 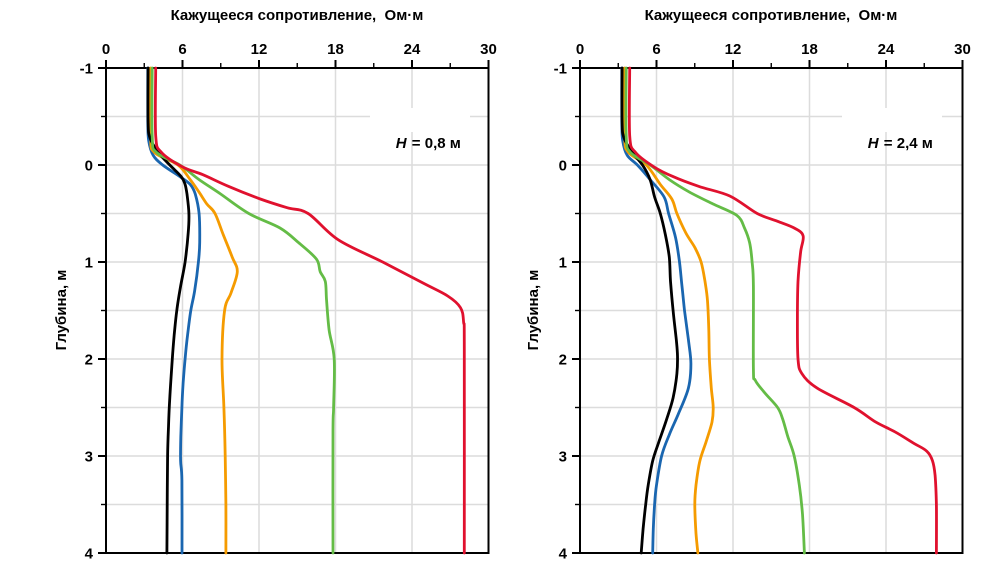 What do you see at coordinates (434, 143) in the screenshot?
I see `annotation-h-value: = 0,8 м` at bounding box center [434, 143].